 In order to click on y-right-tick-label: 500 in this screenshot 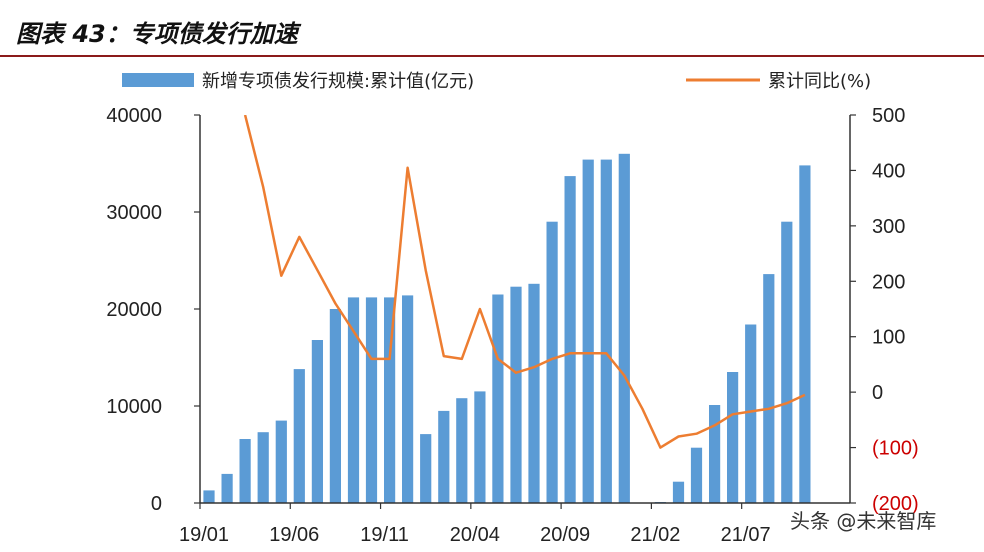, I will do `click(888, 116)`.